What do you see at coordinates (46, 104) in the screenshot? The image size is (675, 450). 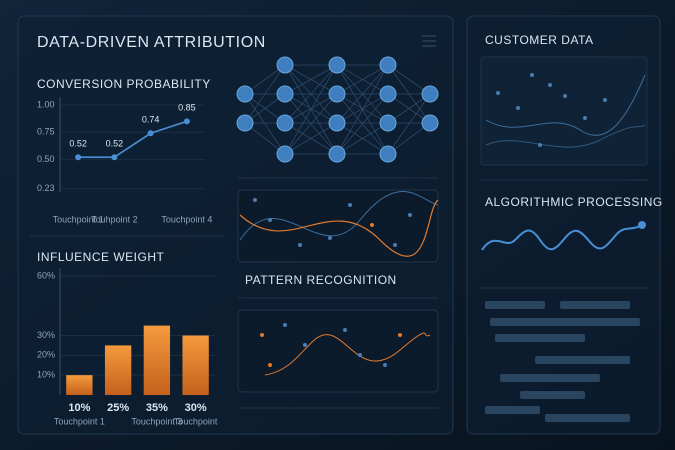 I see `y-tick-label: 1.00` at bounding box center [46, 104].